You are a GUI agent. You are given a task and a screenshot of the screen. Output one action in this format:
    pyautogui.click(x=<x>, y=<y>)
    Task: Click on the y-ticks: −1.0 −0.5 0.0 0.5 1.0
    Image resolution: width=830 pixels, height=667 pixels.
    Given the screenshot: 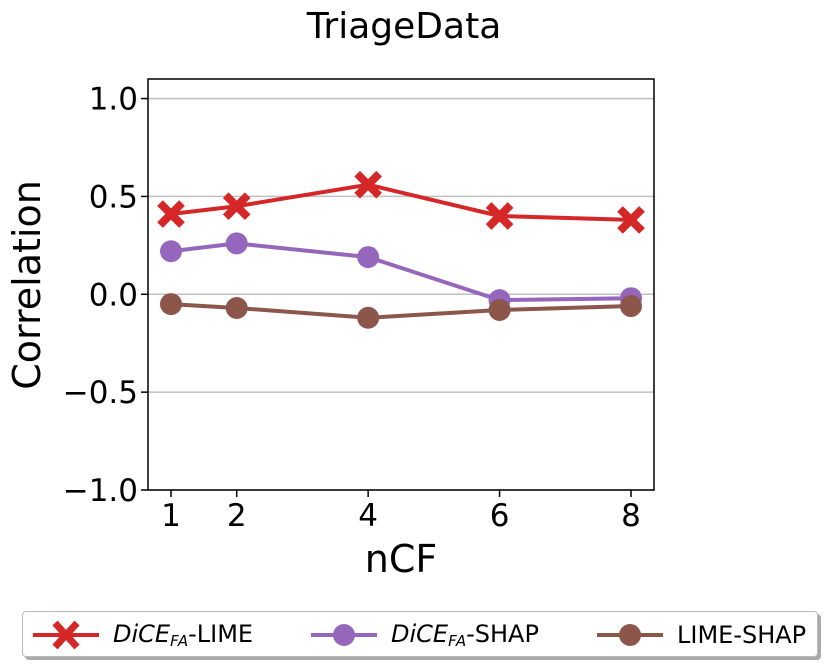 What is the action you would take?
    pyautogui.click(x=105, y=295)
    